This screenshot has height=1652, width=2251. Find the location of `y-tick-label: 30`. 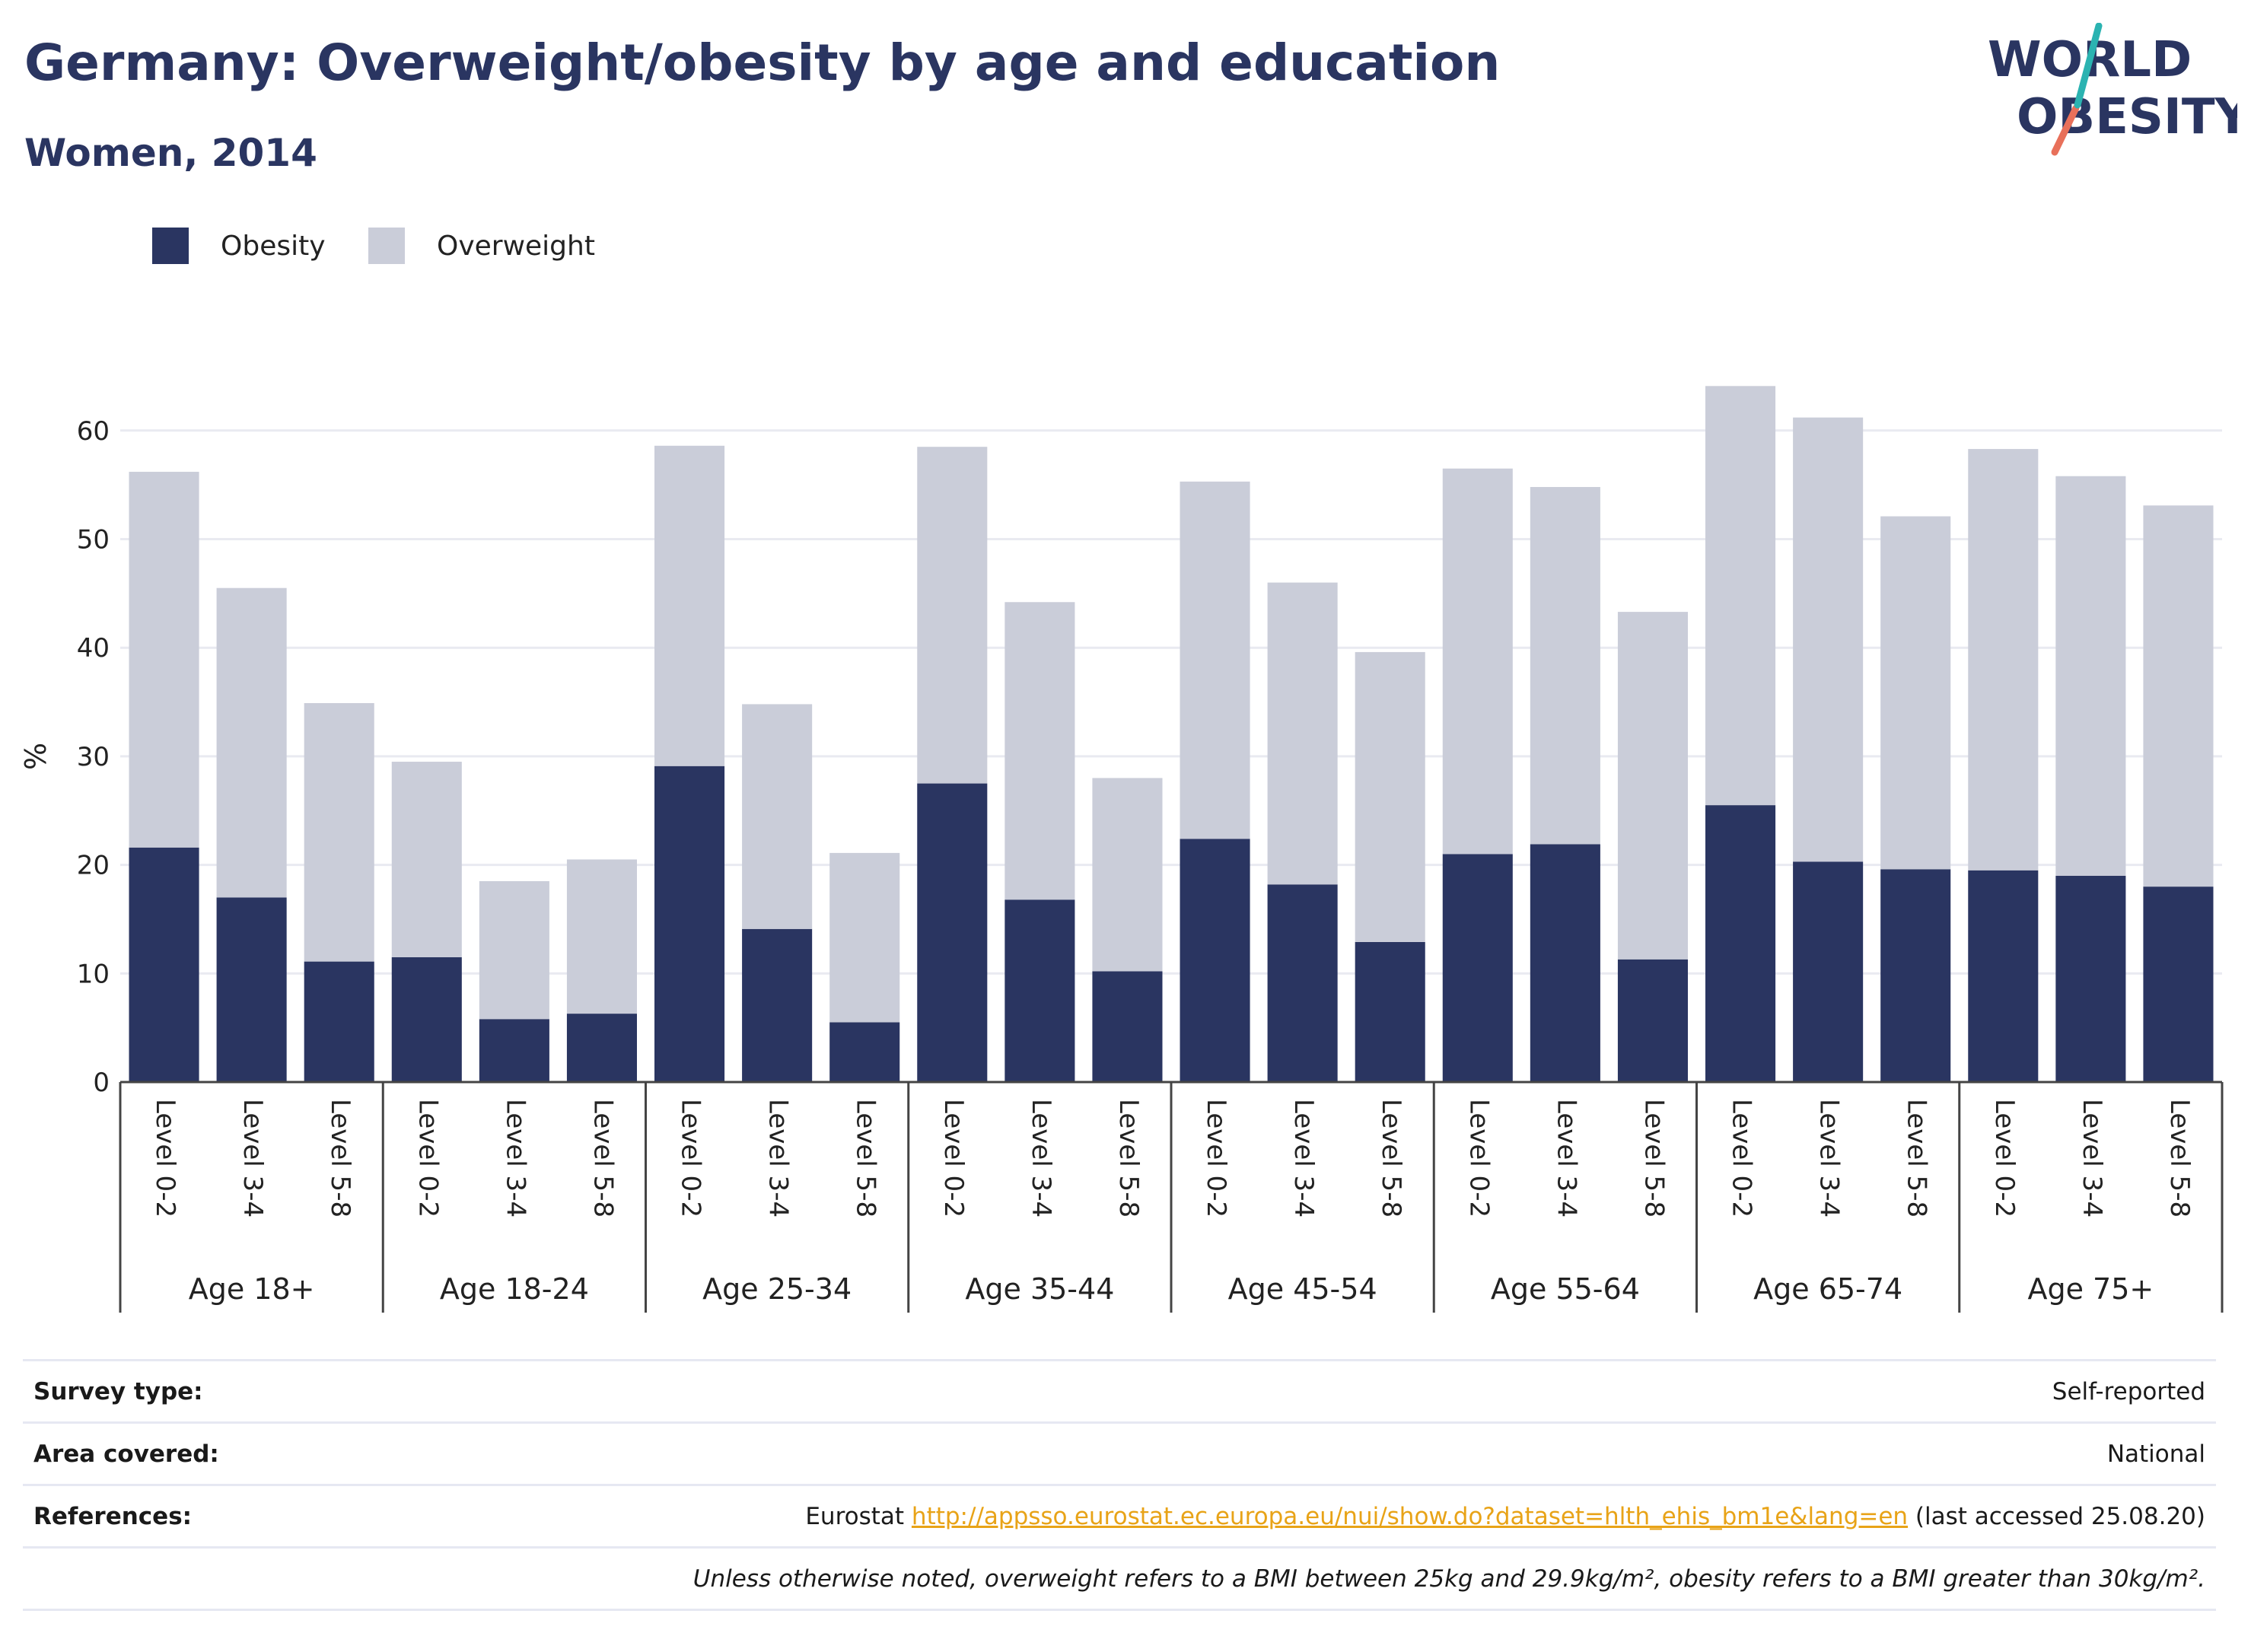

y-tick-label: 30 is located at coordinates (93, 757).